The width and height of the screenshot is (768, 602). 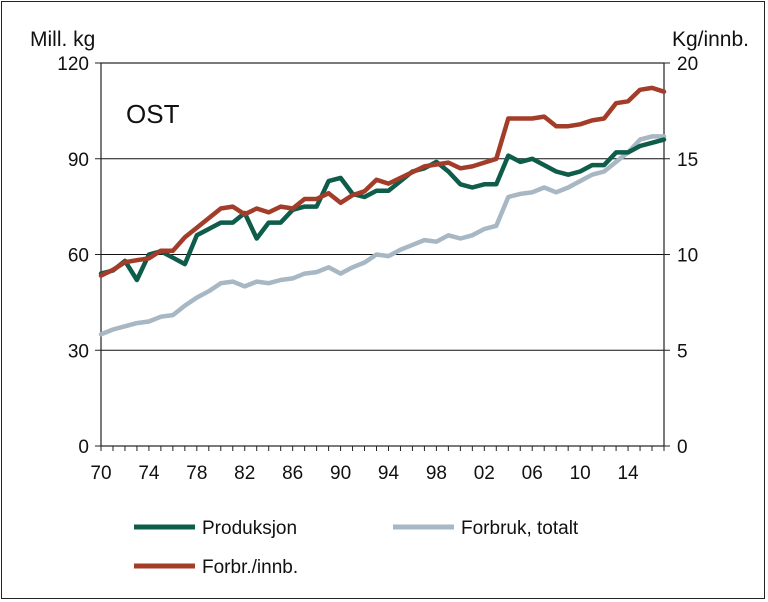 What do you see at coordinates (73, 64) in the screenshot?
I see `y-left-tick-label: 120` at bounding box center [73, 64].